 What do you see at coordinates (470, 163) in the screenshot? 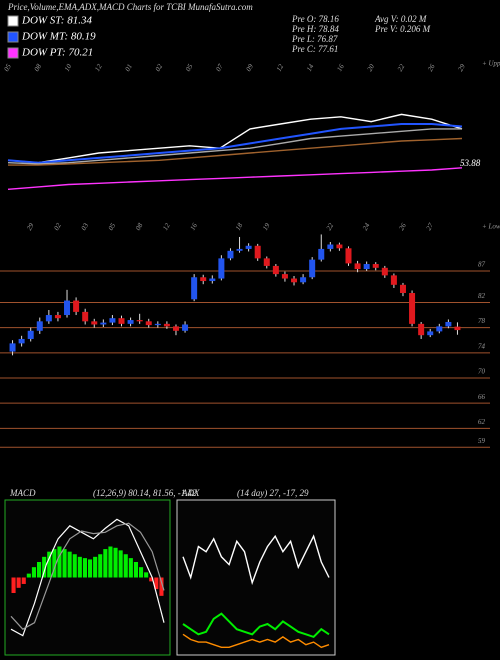
I see `annotation: 53.88` at bounding box center [470, 163].